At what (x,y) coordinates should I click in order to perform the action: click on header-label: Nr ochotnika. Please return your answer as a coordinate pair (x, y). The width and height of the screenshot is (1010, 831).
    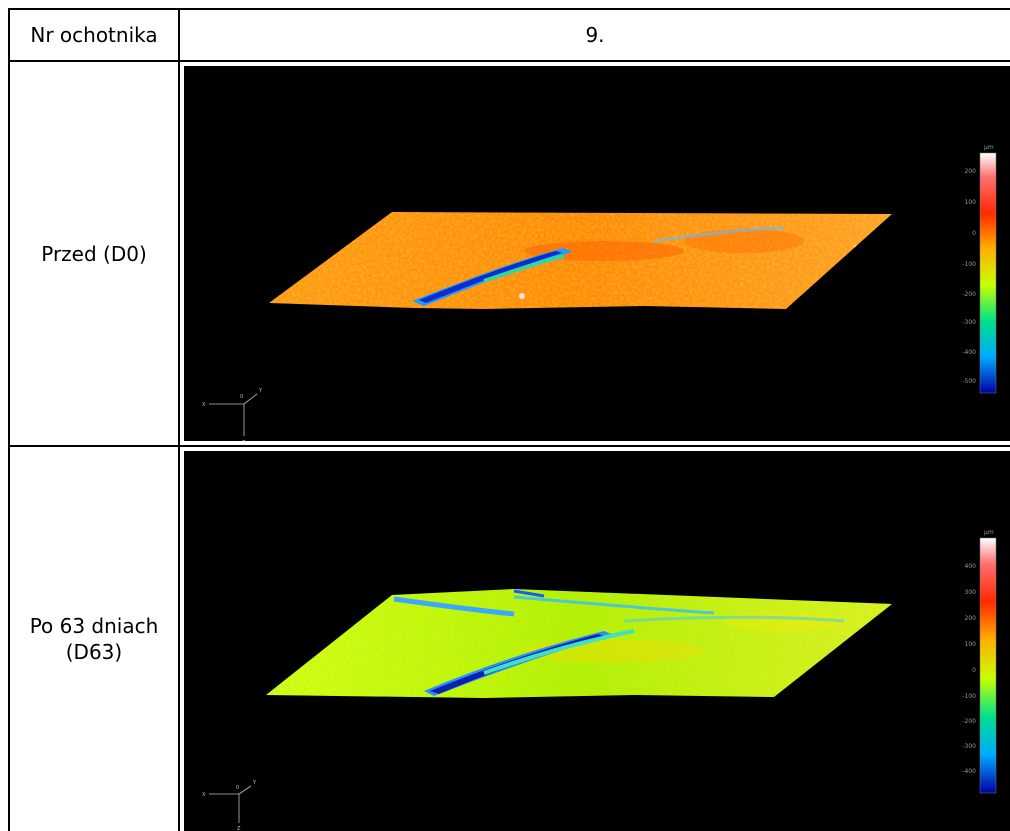
    Looking at the image, I should click on (94, 35).